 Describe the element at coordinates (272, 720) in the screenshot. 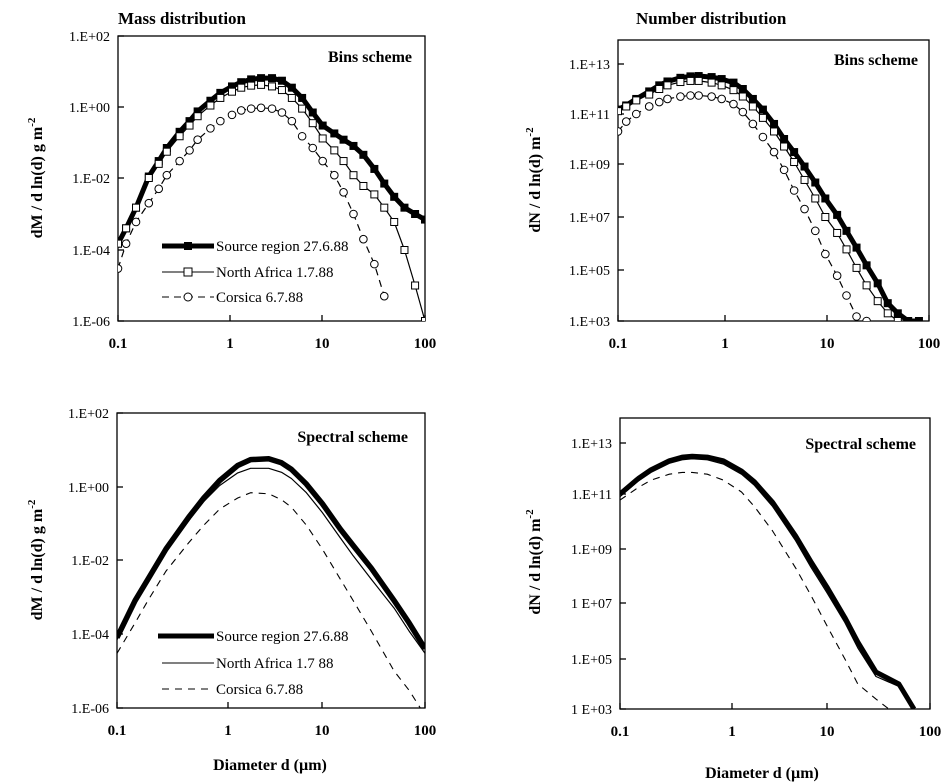

I see `x-ticks: 0.1 1 10 100` at that location.